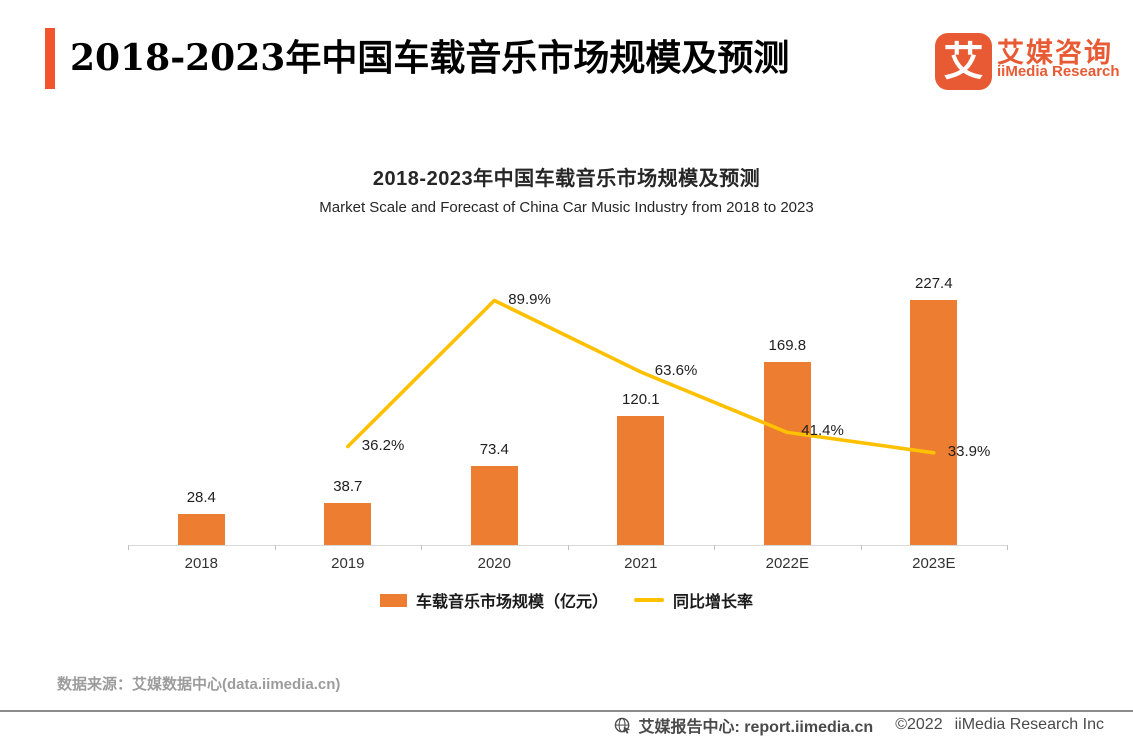 The image size is (1133, 737). What do you see at coordinates (934, 283) in the screenshot?
I see `bar-value-label: 227.4` at bounding box center [934, 283].